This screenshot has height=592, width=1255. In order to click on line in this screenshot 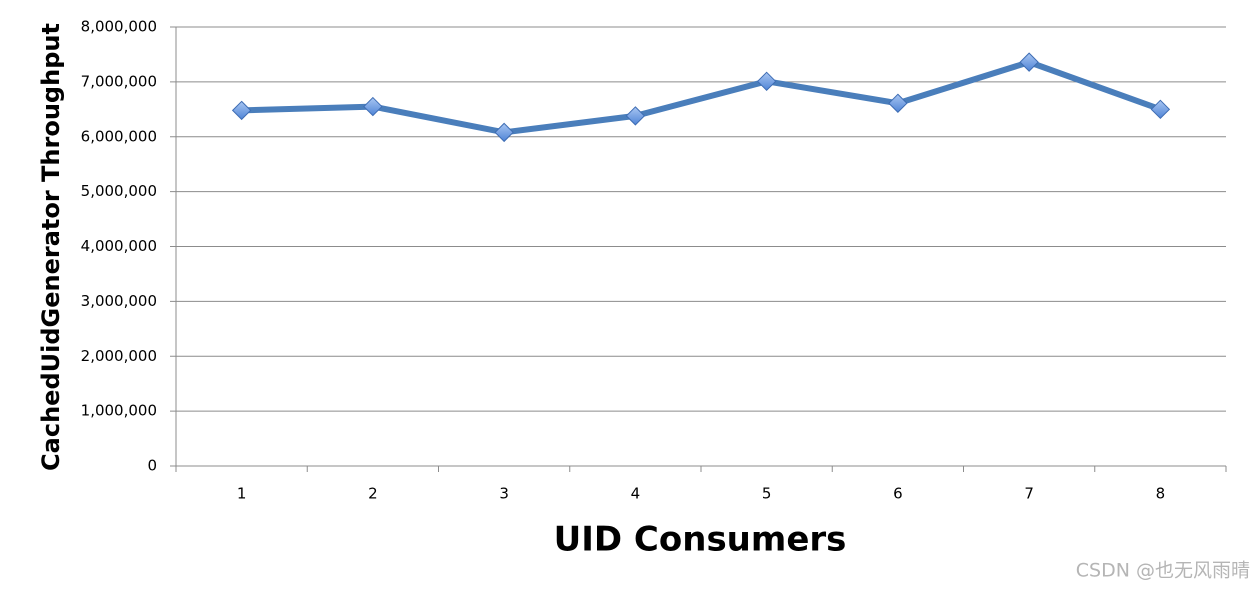, I will do `click(701, 97)`.